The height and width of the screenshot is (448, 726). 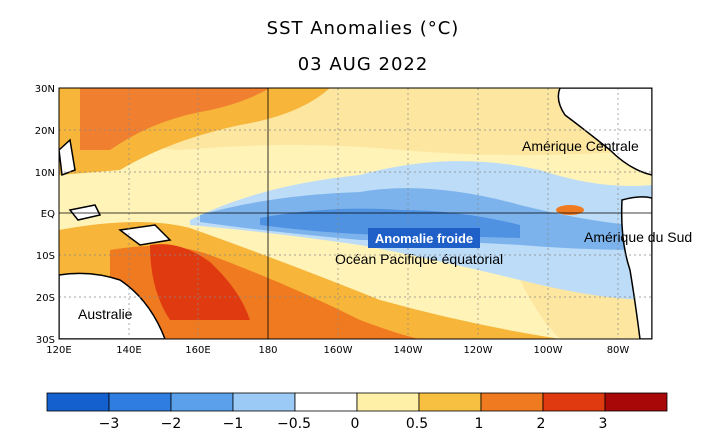 What do you see at coordinates (638, 237) in the screenshot?
I see `annotation-amerique-sud: Amérique du Sud` at bounding box center [638, 237].